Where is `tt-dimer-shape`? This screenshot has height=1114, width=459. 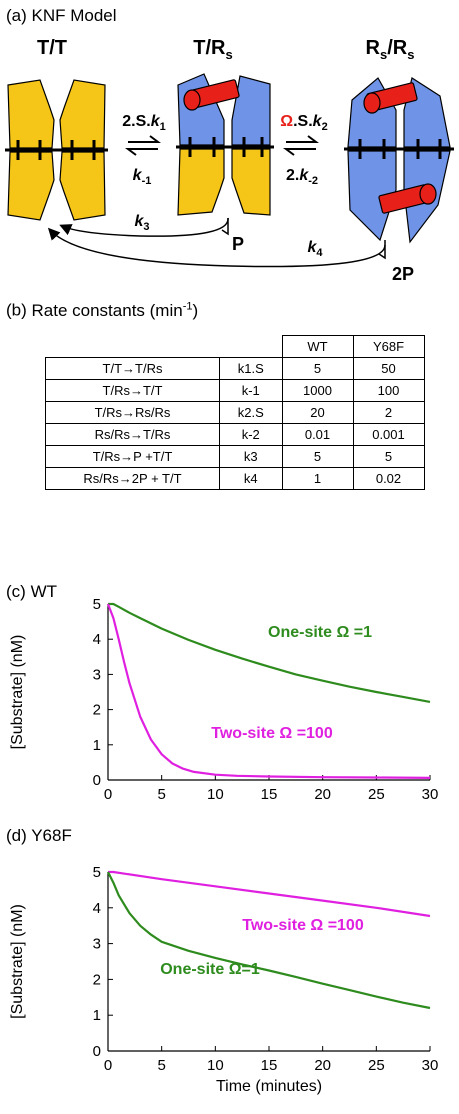 tt-dimer-shape is located at coordinates (56, 150).